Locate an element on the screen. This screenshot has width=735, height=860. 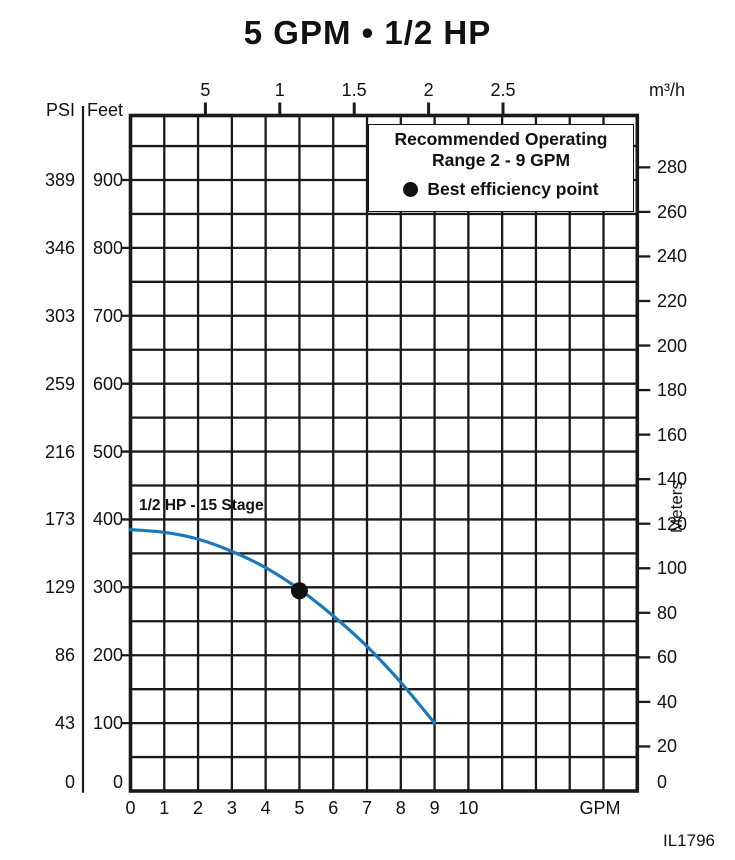
figure-number: IL1796 is located at coordinates (689, 840).